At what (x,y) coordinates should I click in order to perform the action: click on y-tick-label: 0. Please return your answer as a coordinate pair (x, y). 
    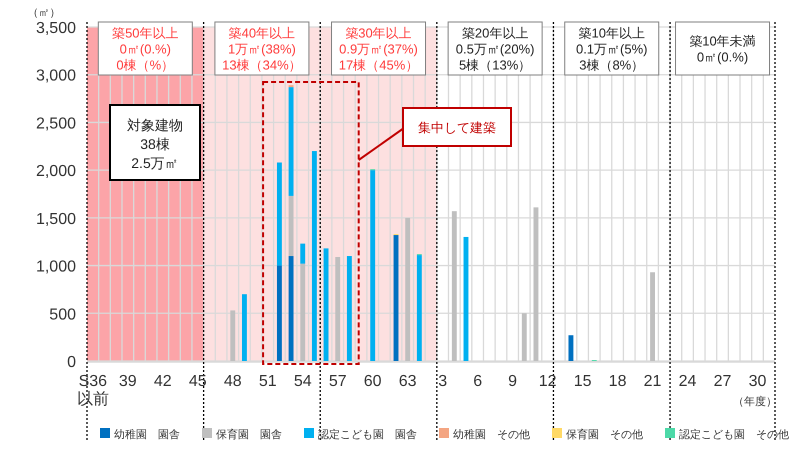
    Looking at the image, I should click on (71, 362).